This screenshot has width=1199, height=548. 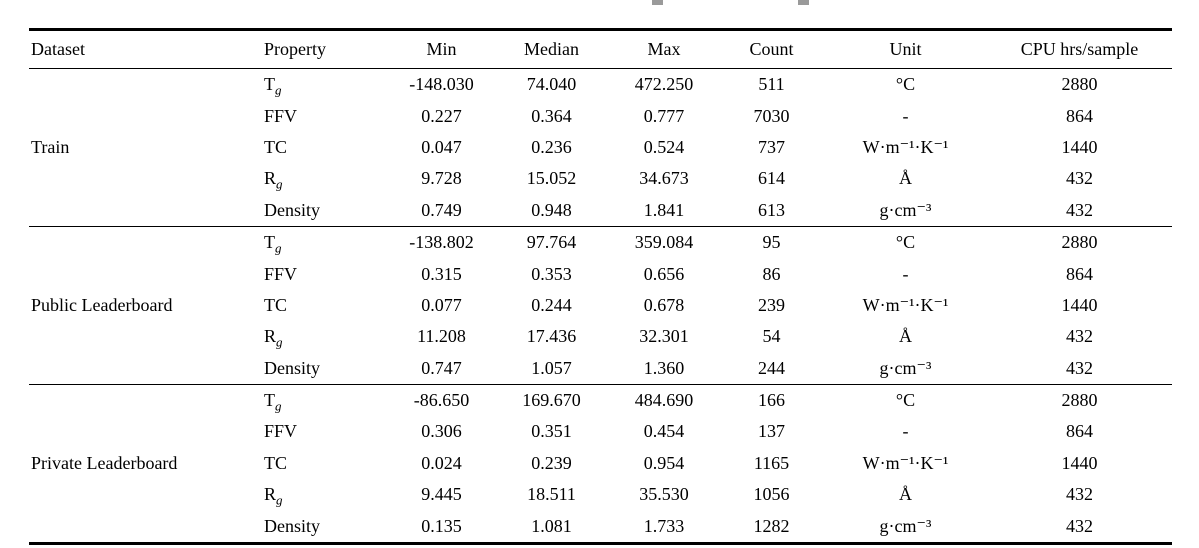 What do you see at coordinates (664, 400) in the screenshot?
I see `cell-max: 484.690` at bounding box center [664, 400].